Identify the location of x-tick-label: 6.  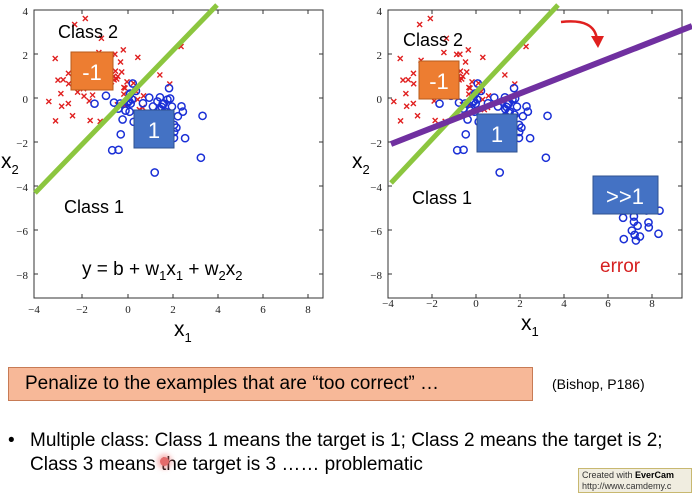
(608, 304).